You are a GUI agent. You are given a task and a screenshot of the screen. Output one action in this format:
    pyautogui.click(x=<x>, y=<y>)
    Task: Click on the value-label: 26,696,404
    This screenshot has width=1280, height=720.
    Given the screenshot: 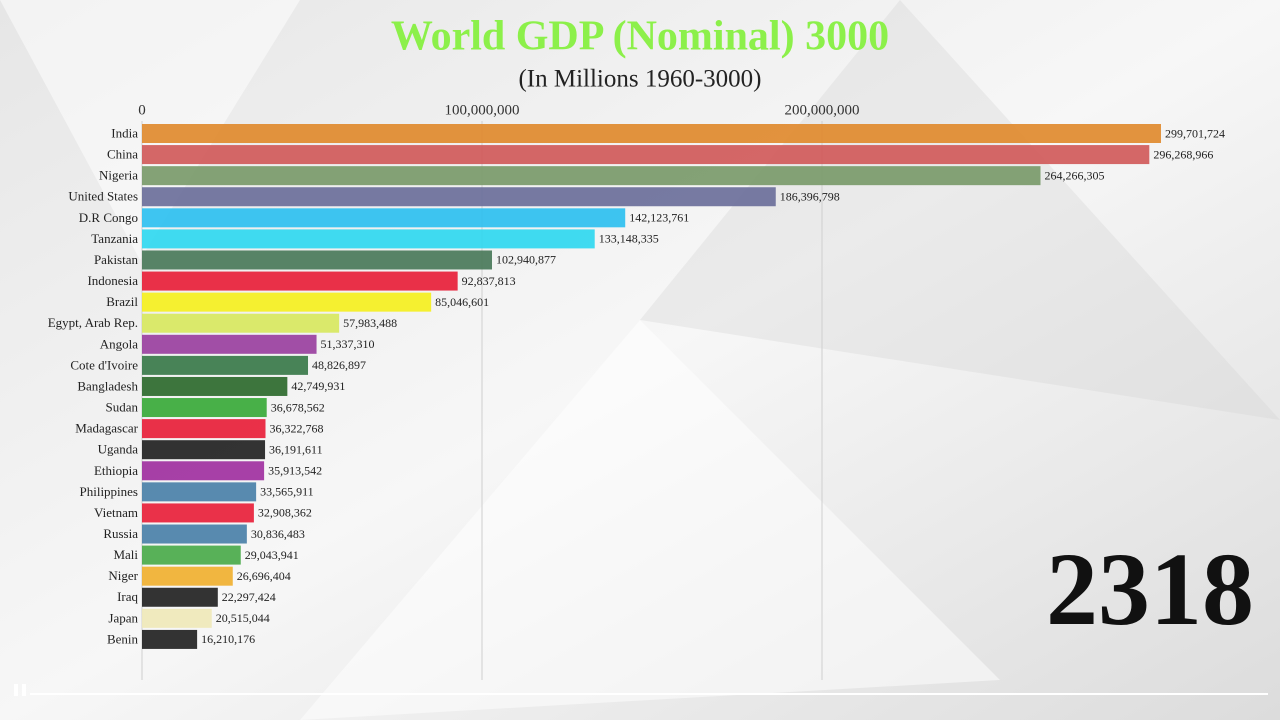 What is the action you would take?
    pyautogui.click(x=264, y=576)
    